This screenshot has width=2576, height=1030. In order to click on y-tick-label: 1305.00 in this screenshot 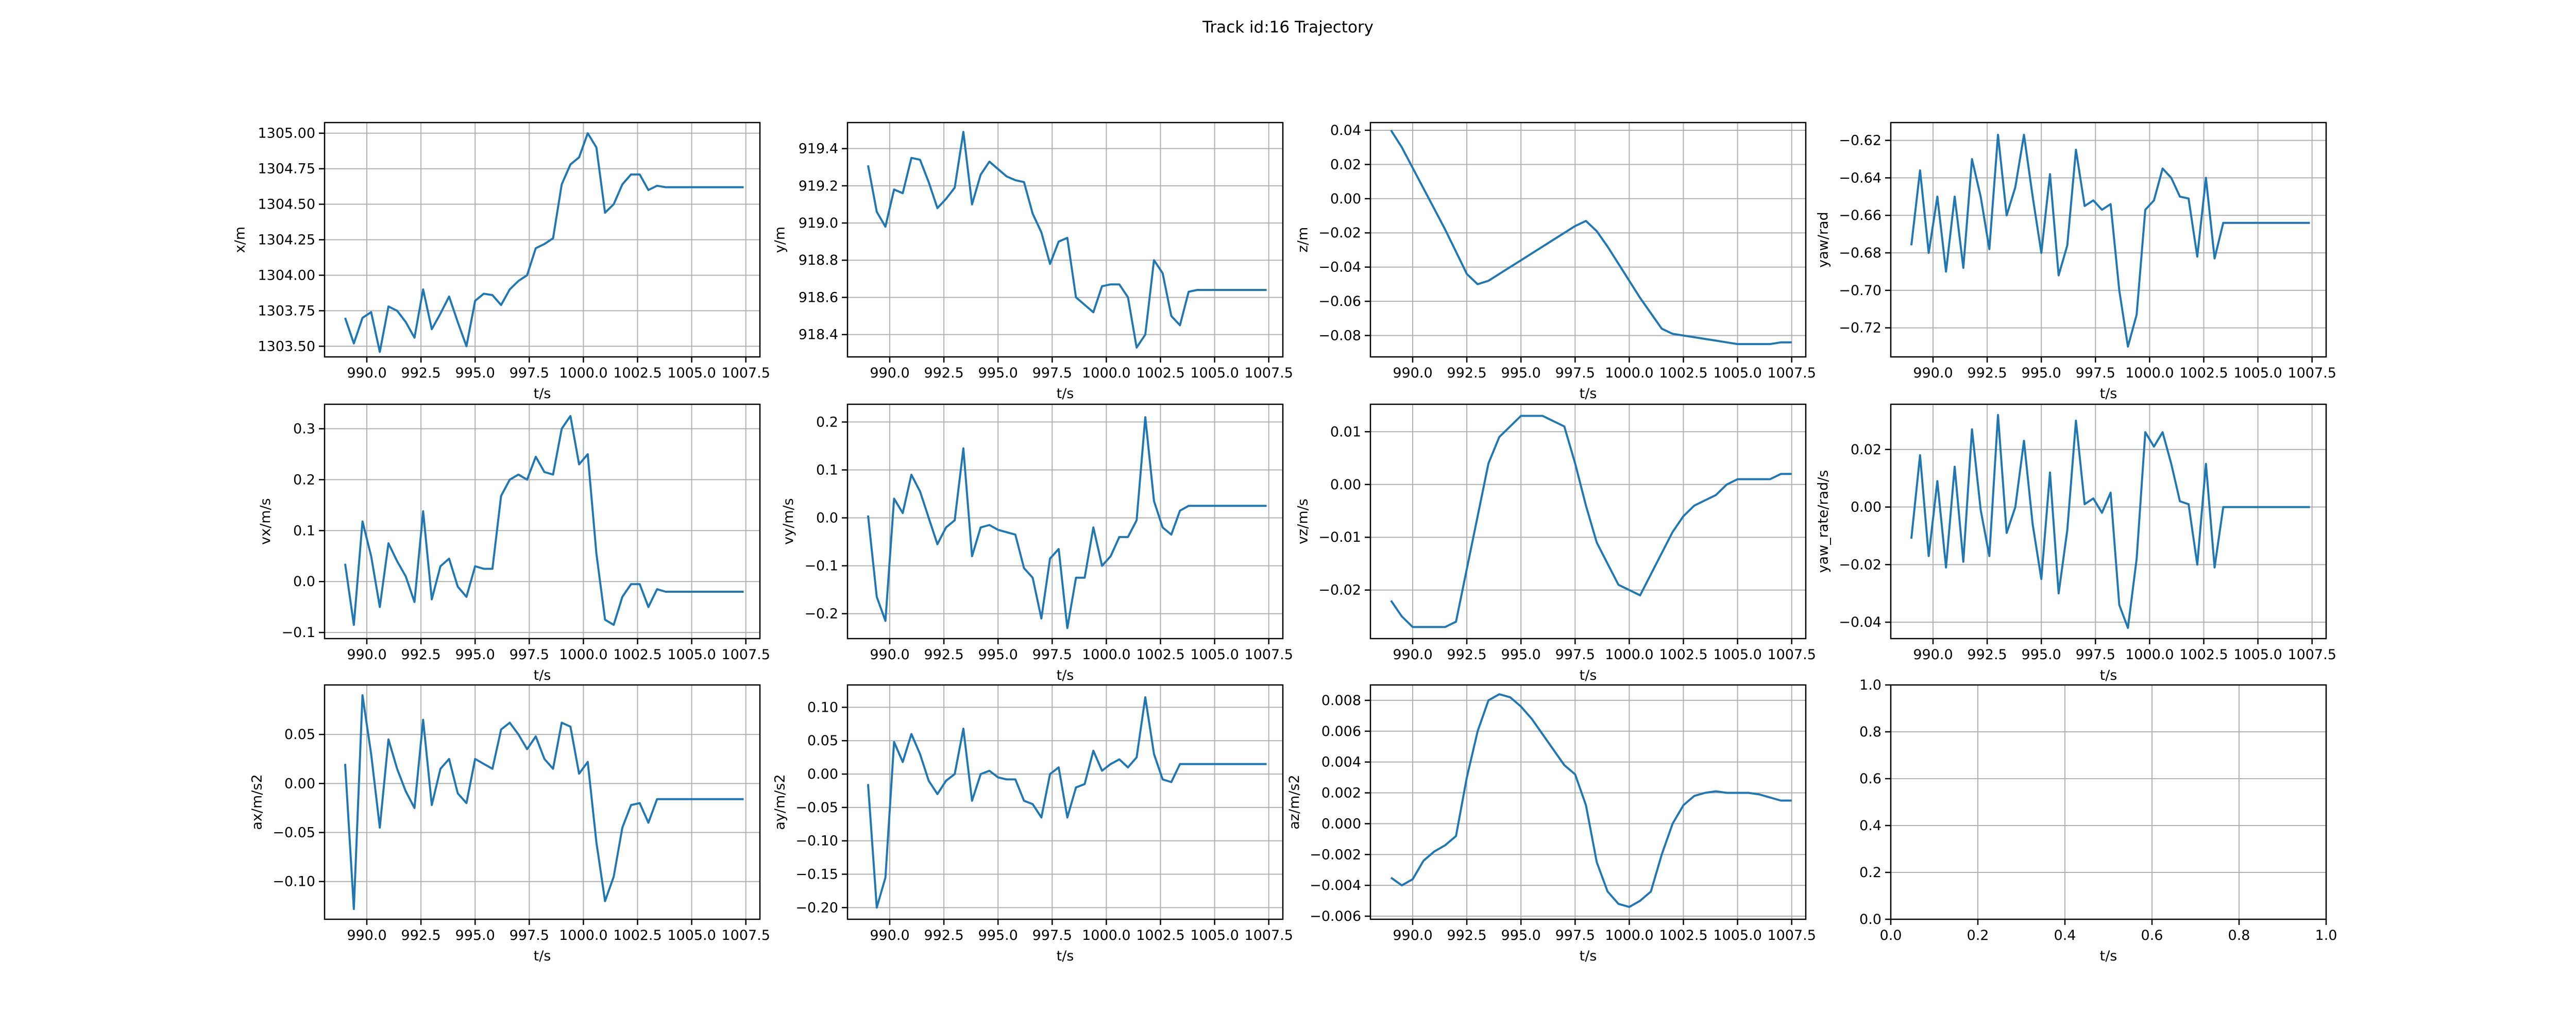, I will do `click(286, 134)`.